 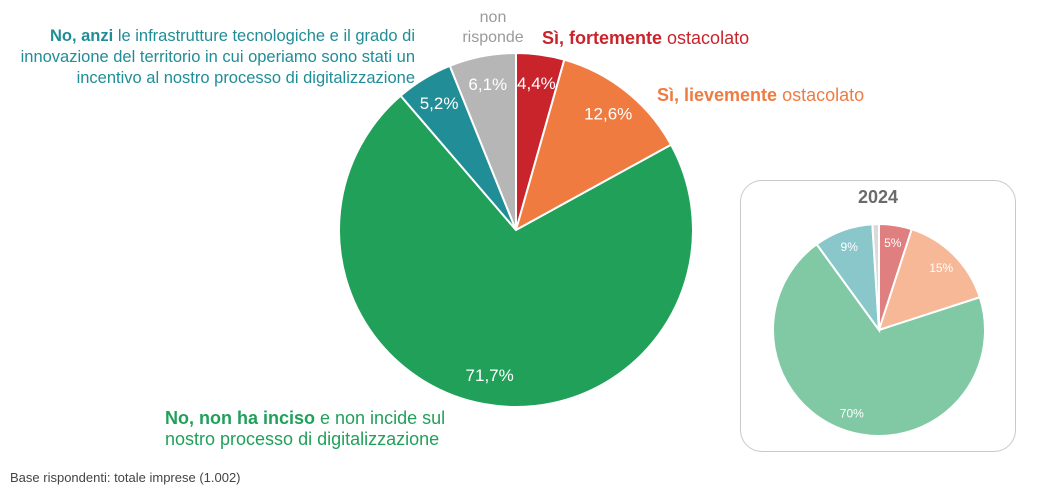 I want to click on pie0-slice-nonrisponde, so click(x=482, y=141).